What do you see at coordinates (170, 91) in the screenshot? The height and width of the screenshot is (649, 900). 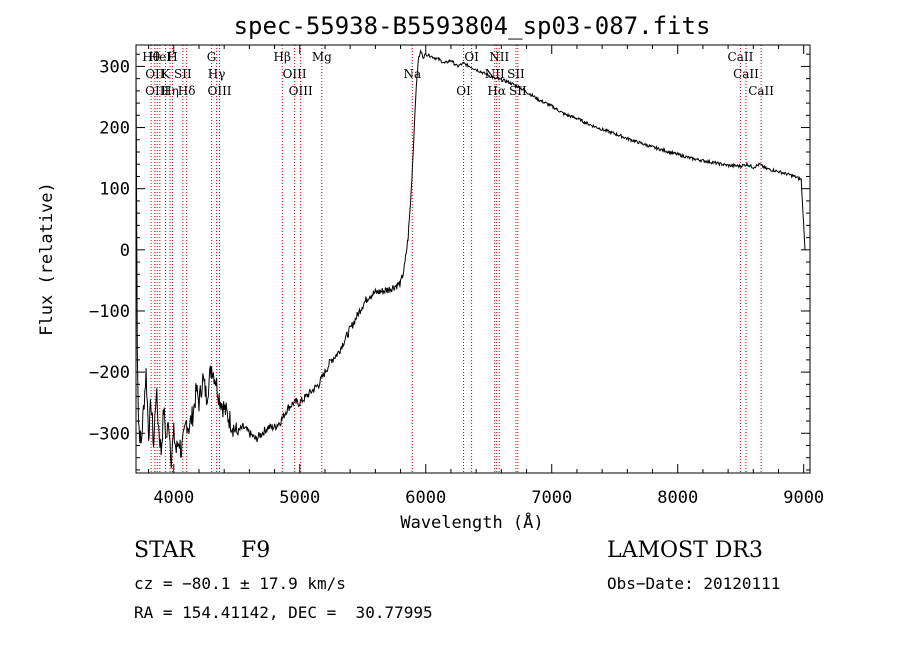 I see `line-marker-label: Hη` at bounding box center [170, 91].